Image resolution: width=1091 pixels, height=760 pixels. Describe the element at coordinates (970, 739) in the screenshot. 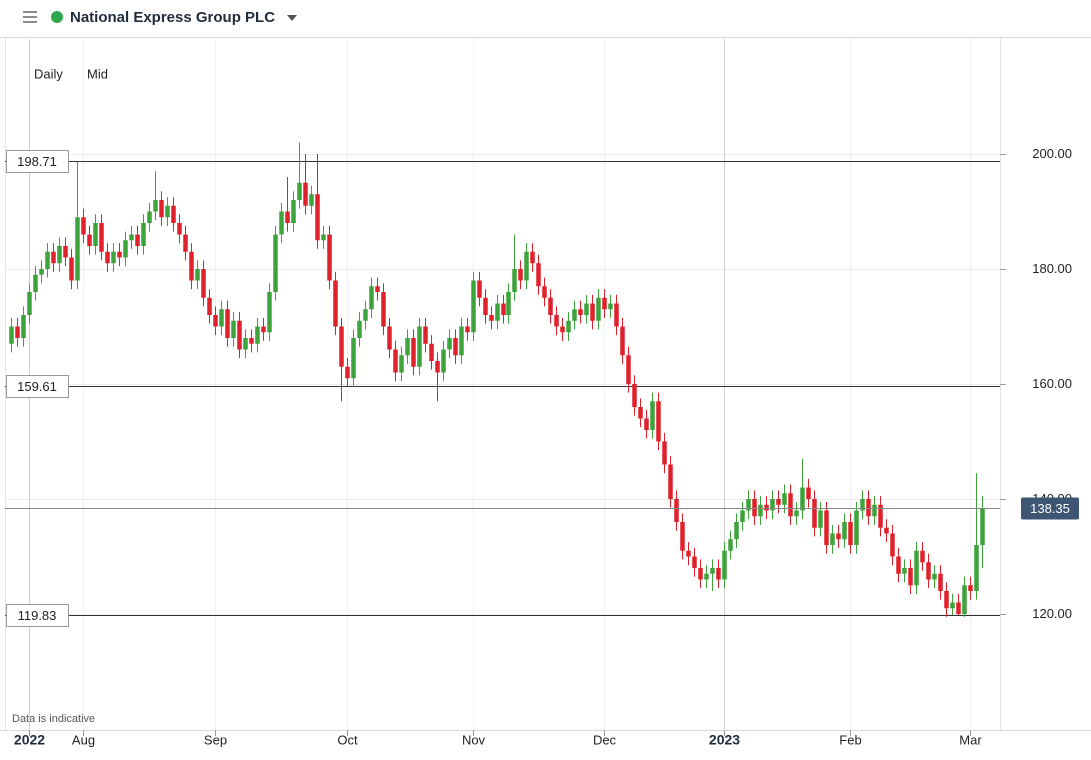

I see `x-tick-label: Mar` at that location.